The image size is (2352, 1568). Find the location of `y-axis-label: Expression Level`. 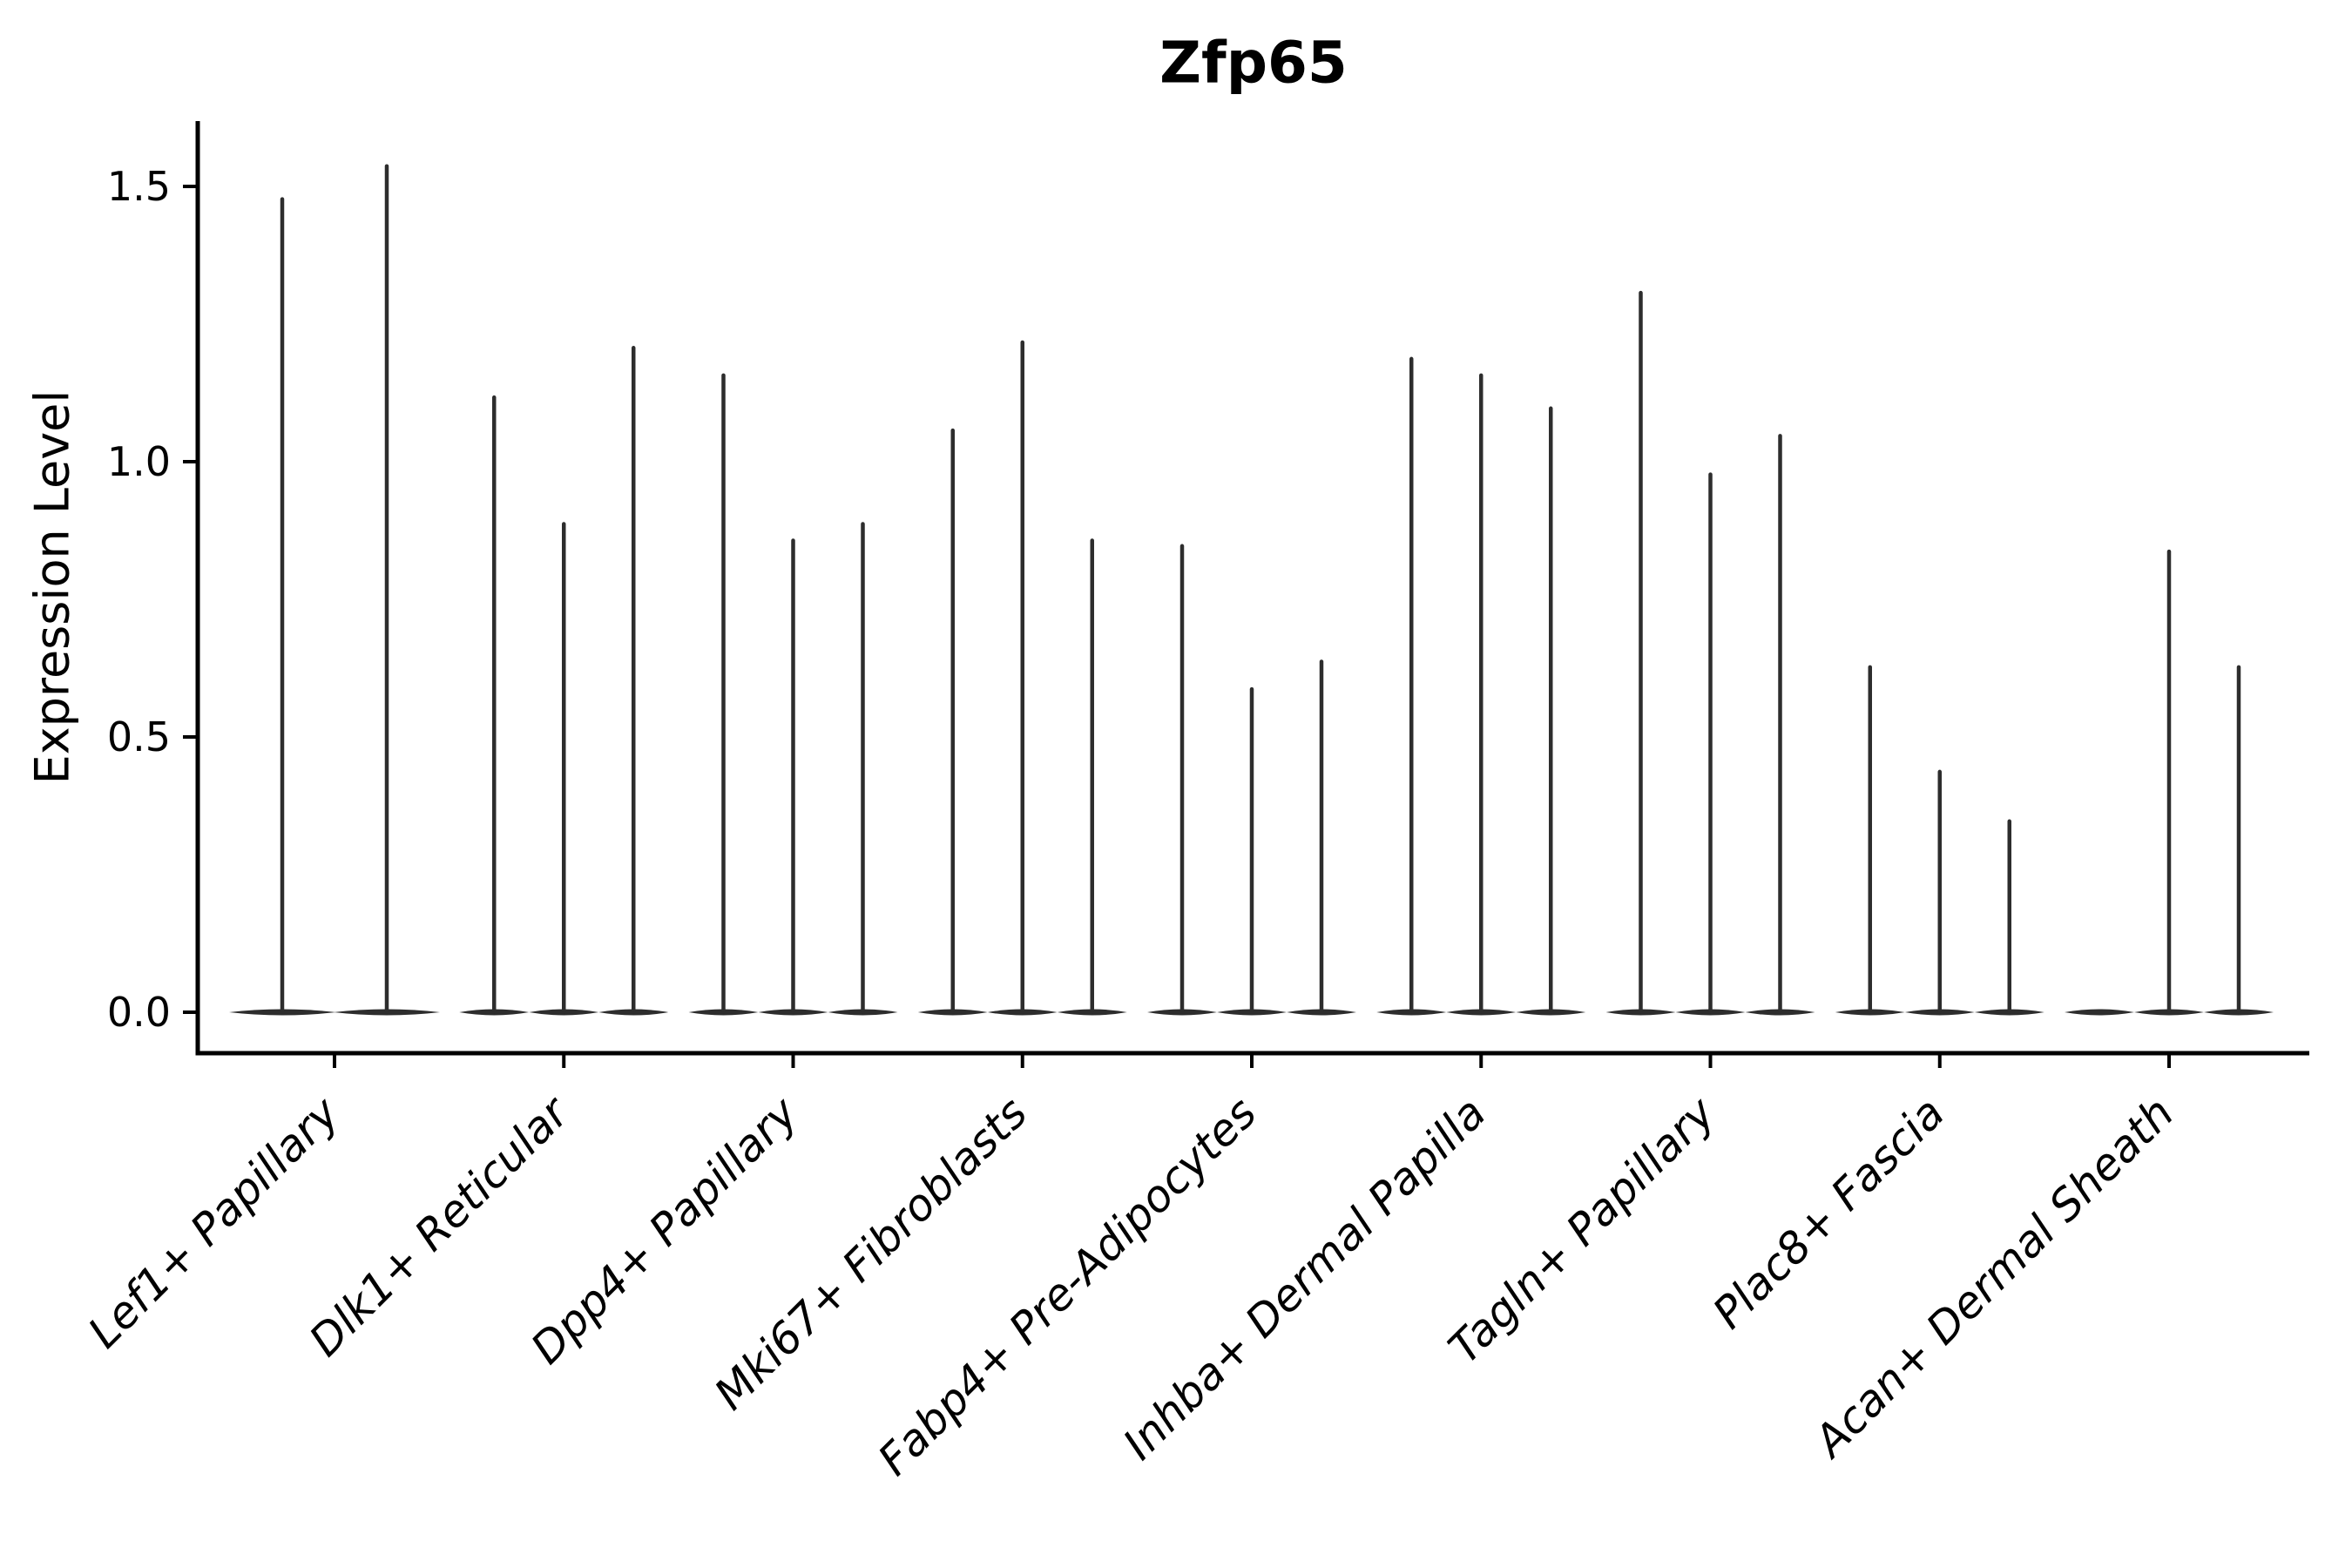

y-axis-label: Expression Level is located at coordinates (52, 587).